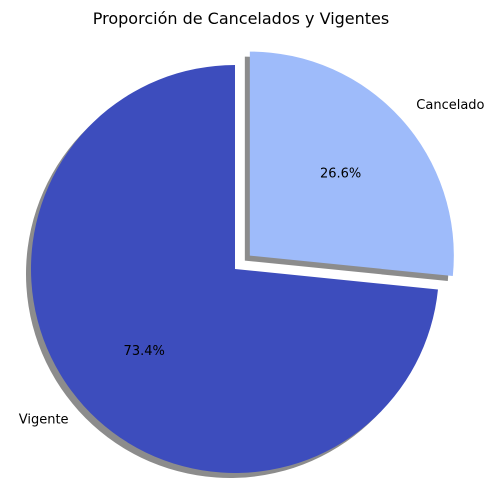 The width and height of the screenshot is (499, 504). Describe the element at coordinates (241, 18) in the screenshot. I see `chart-title: Proporción de Cancelados y Vigentes` at that location.